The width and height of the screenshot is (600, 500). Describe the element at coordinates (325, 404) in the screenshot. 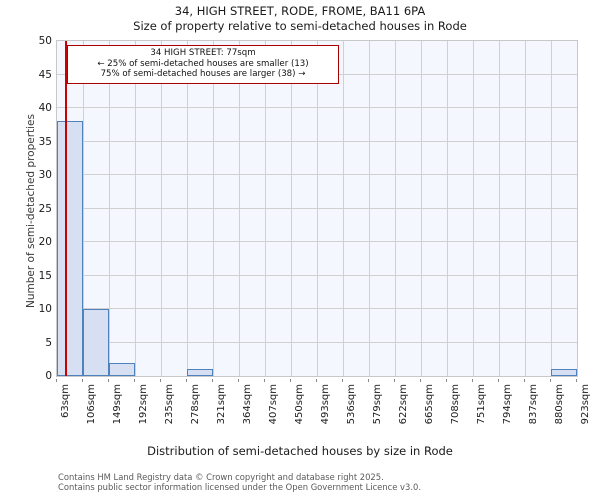

I see `x-axis-tick-label: 493sqm` at that location.